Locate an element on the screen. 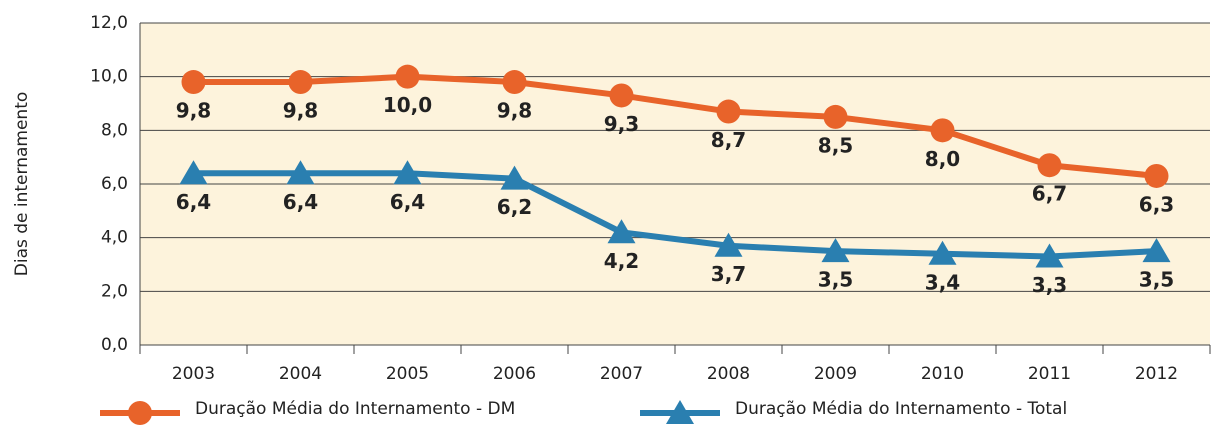  x-tick-label: 2011 is located at coordinates (1049, 374).